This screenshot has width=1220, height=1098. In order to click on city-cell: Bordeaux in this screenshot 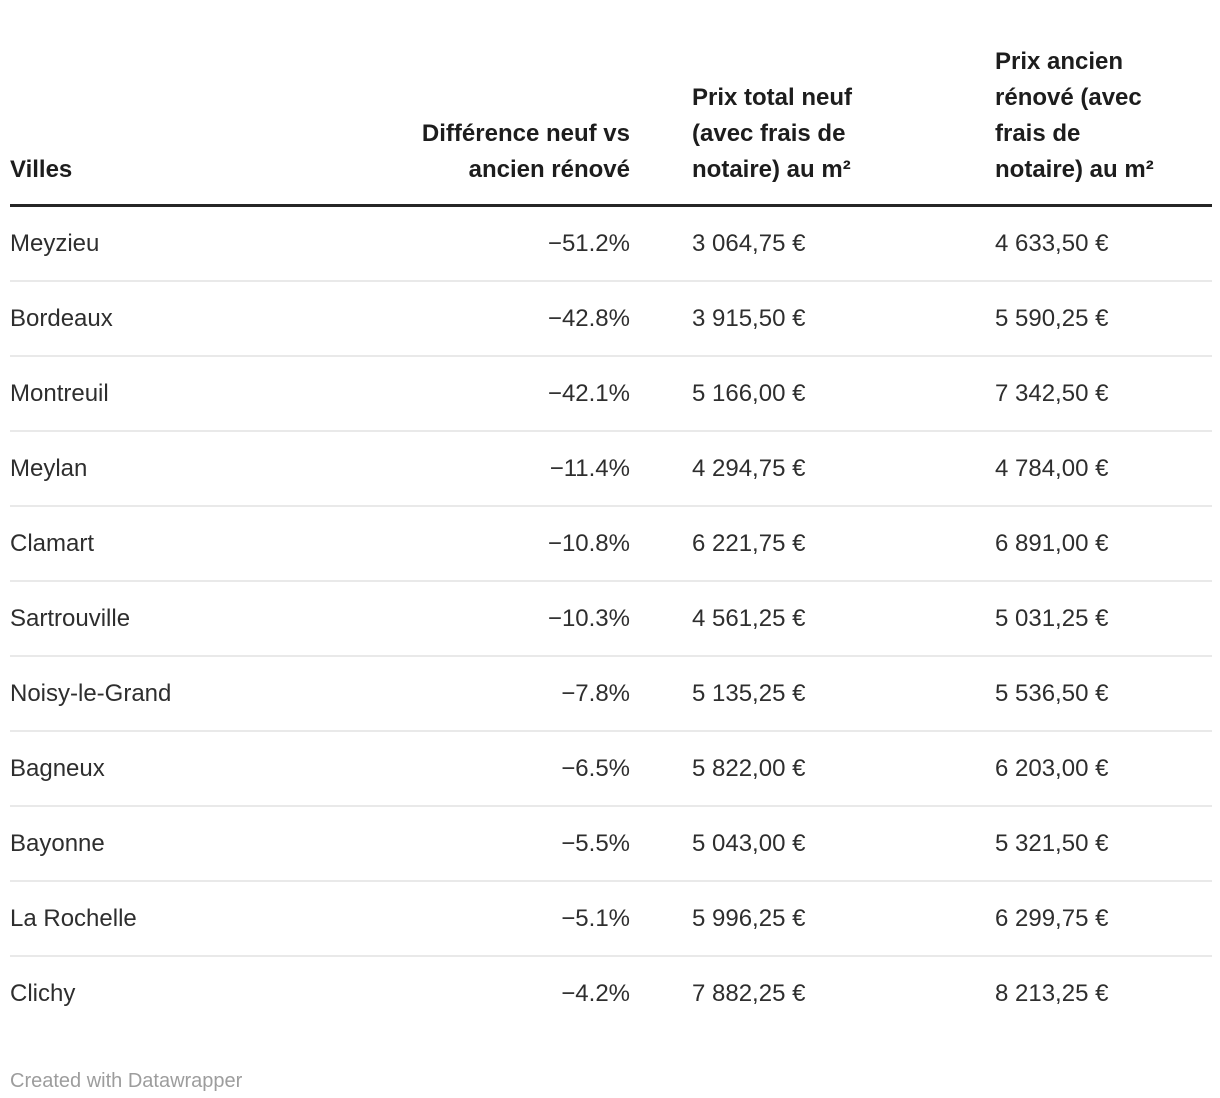, I will do `click(190, 318)`.